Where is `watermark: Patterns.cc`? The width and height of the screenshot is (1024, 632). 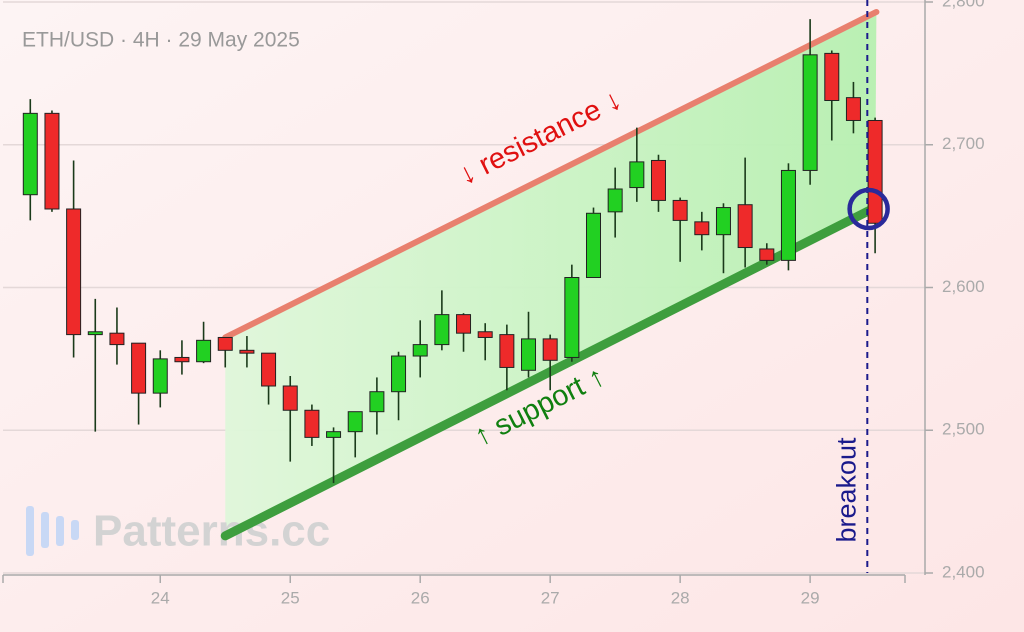
watermark: Patterns.cc is located at coordinates (211, 531).